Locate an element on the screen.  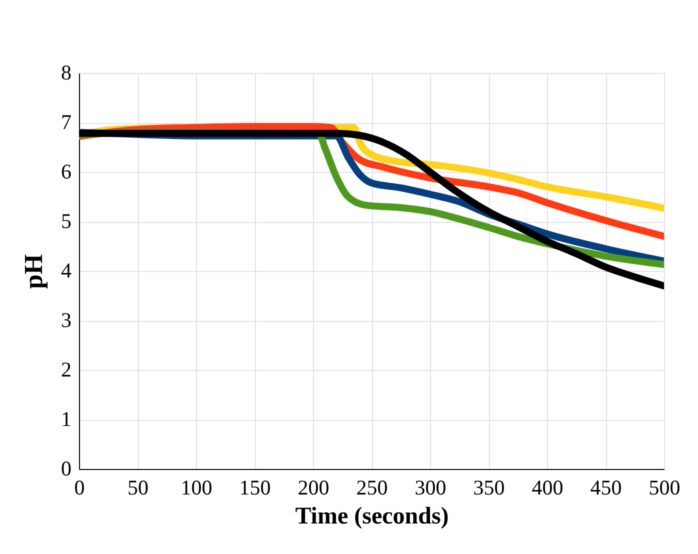
x-tick-label: 50 is located at coordinates (138, 488).